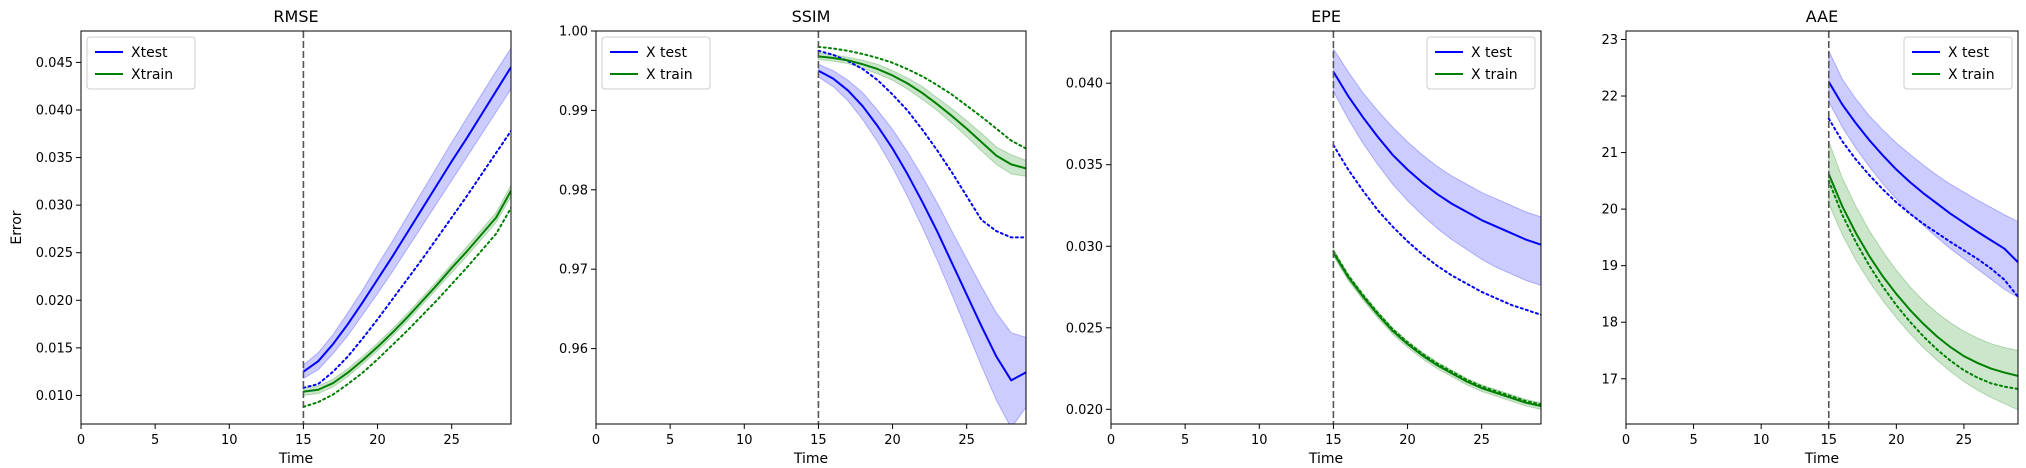  I want to click on y-tick-label: 0.010, so click(54, 396).